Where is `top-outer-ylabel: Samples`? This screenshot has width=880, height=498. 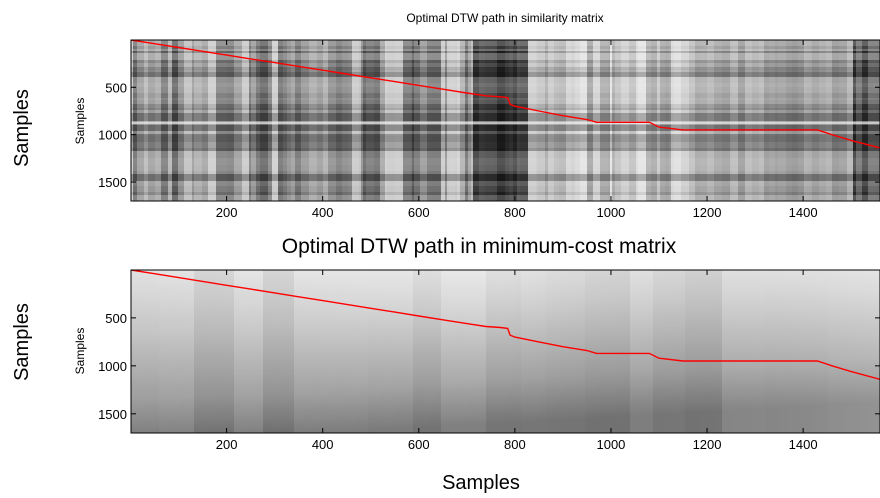 top-outer-ylabel: Samples is located at coordinates (22, 128).